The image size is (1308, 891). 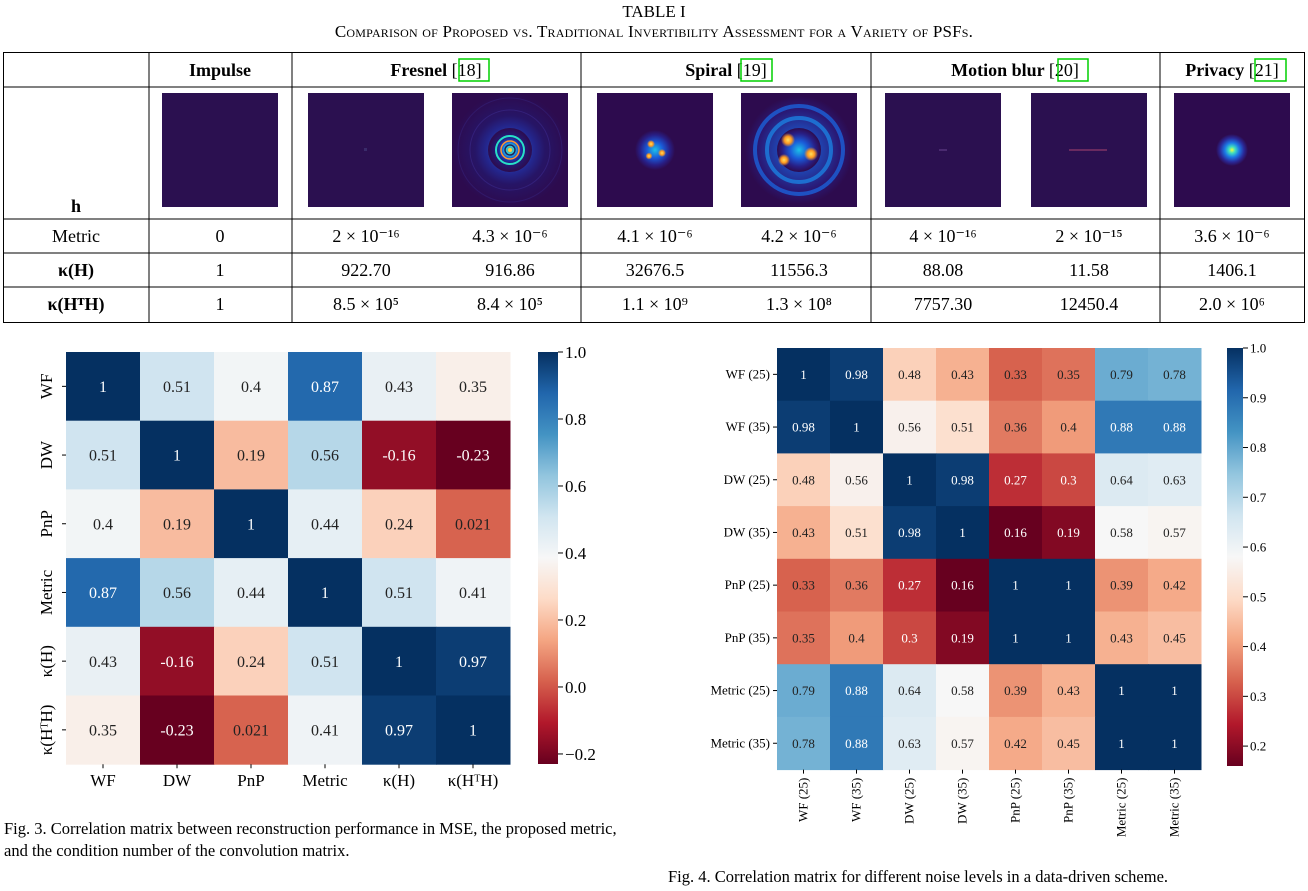 I want to click on colorbar-tick-label: 0.0, so click(x=575, y=687).